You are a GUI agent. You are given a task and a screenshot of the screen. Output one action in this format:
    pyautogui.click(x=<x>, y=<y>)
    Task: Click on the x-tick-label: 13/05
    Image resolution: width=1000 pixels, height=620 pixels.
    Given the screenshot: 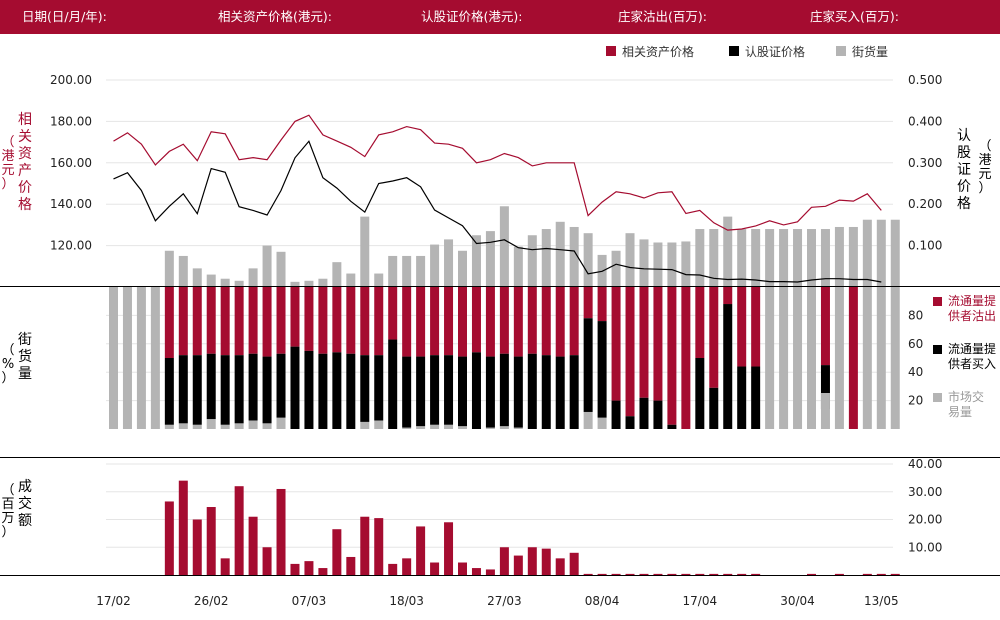 What is the action you would take?
    pyautogui.click(x=881, y=601)
    